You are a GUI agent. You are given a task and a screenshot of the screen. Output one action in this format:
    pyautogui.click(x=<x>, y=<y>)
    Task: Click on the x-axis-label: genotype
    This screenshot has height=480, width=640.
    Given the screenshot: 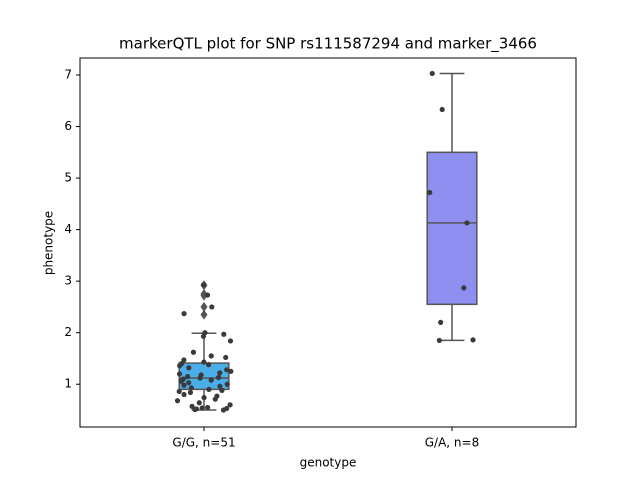 What is the action you would take?
    pyautogui.click(x=328, y=463)
    